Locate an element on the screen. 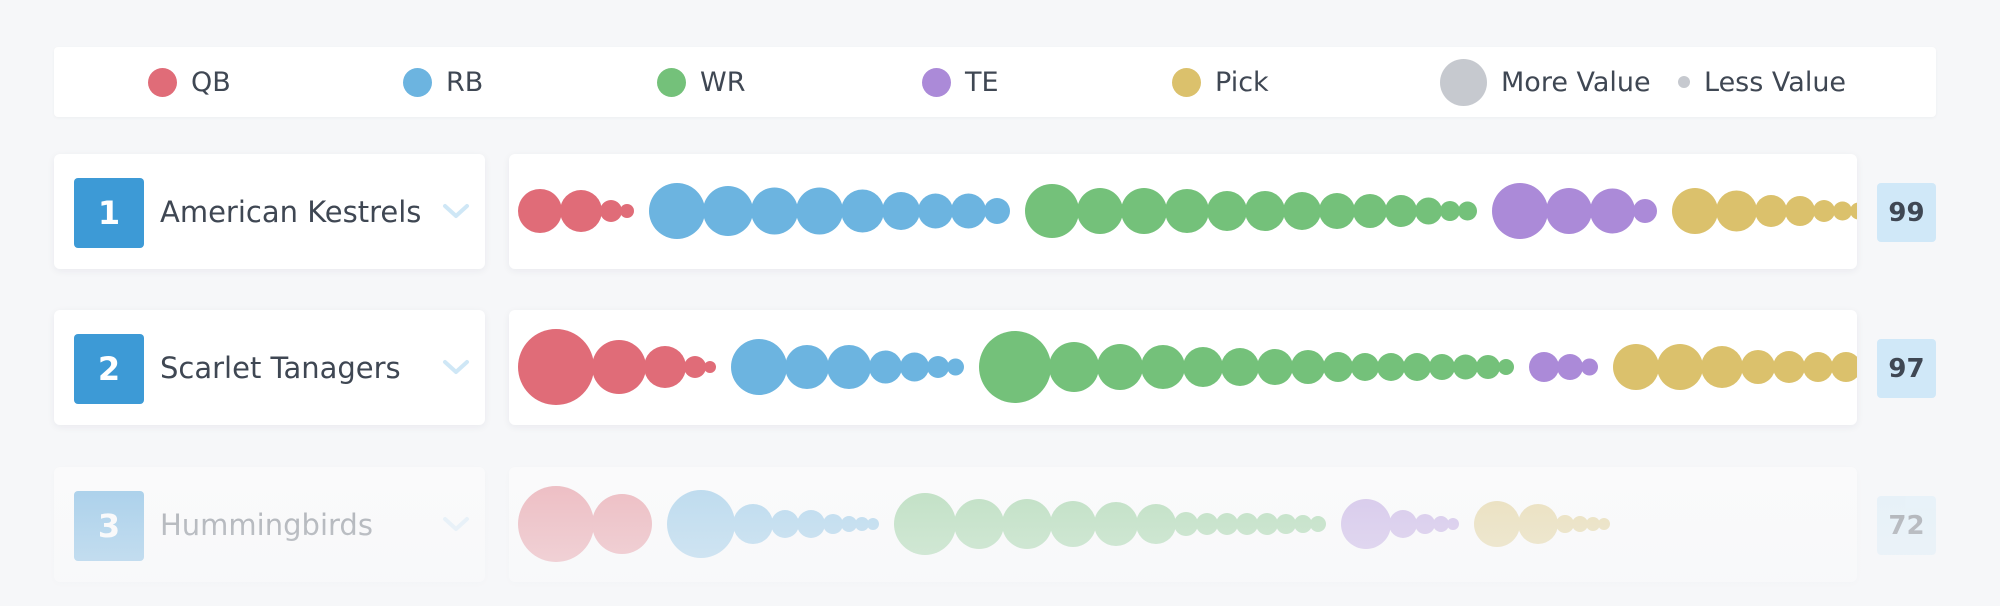 This screenshot has height=606, width=2000. legend-label: RB is located at coordinates (465, 82).